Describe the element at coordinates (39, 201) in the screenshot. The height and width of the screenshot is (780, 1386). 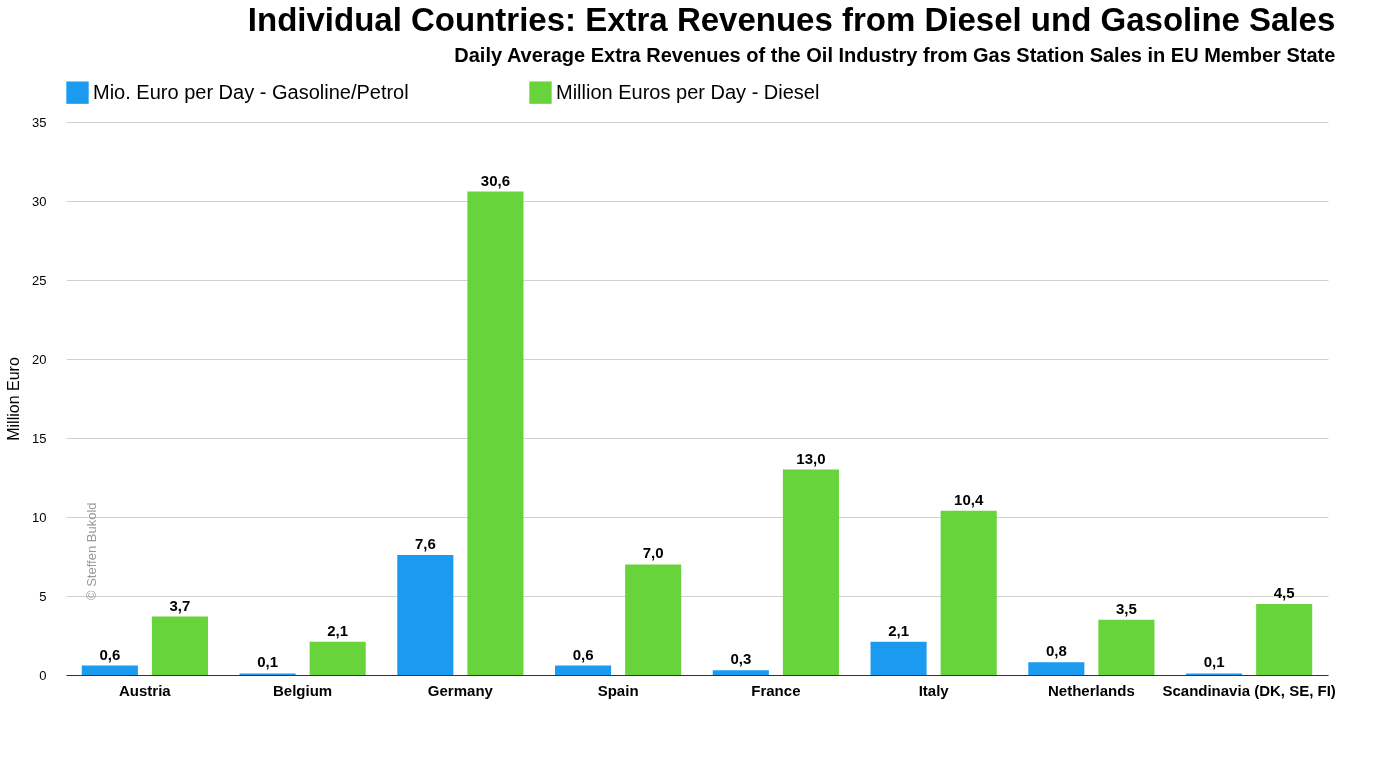
I see `y-tick-label: 30` at that location.